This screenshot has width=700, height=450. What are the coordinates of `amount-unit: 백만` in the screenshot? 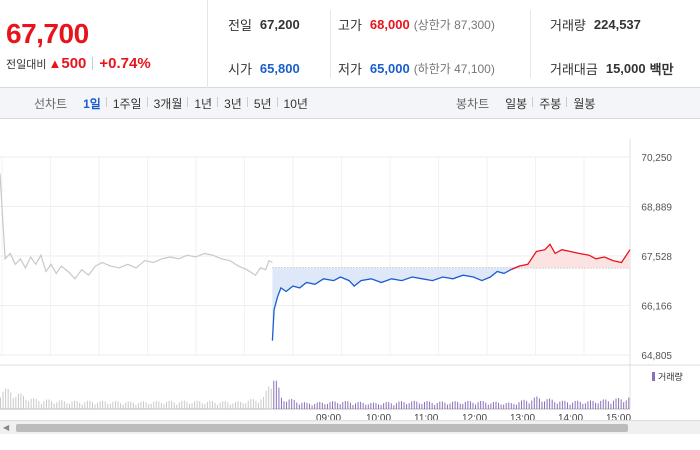 It's located at (661, 69).